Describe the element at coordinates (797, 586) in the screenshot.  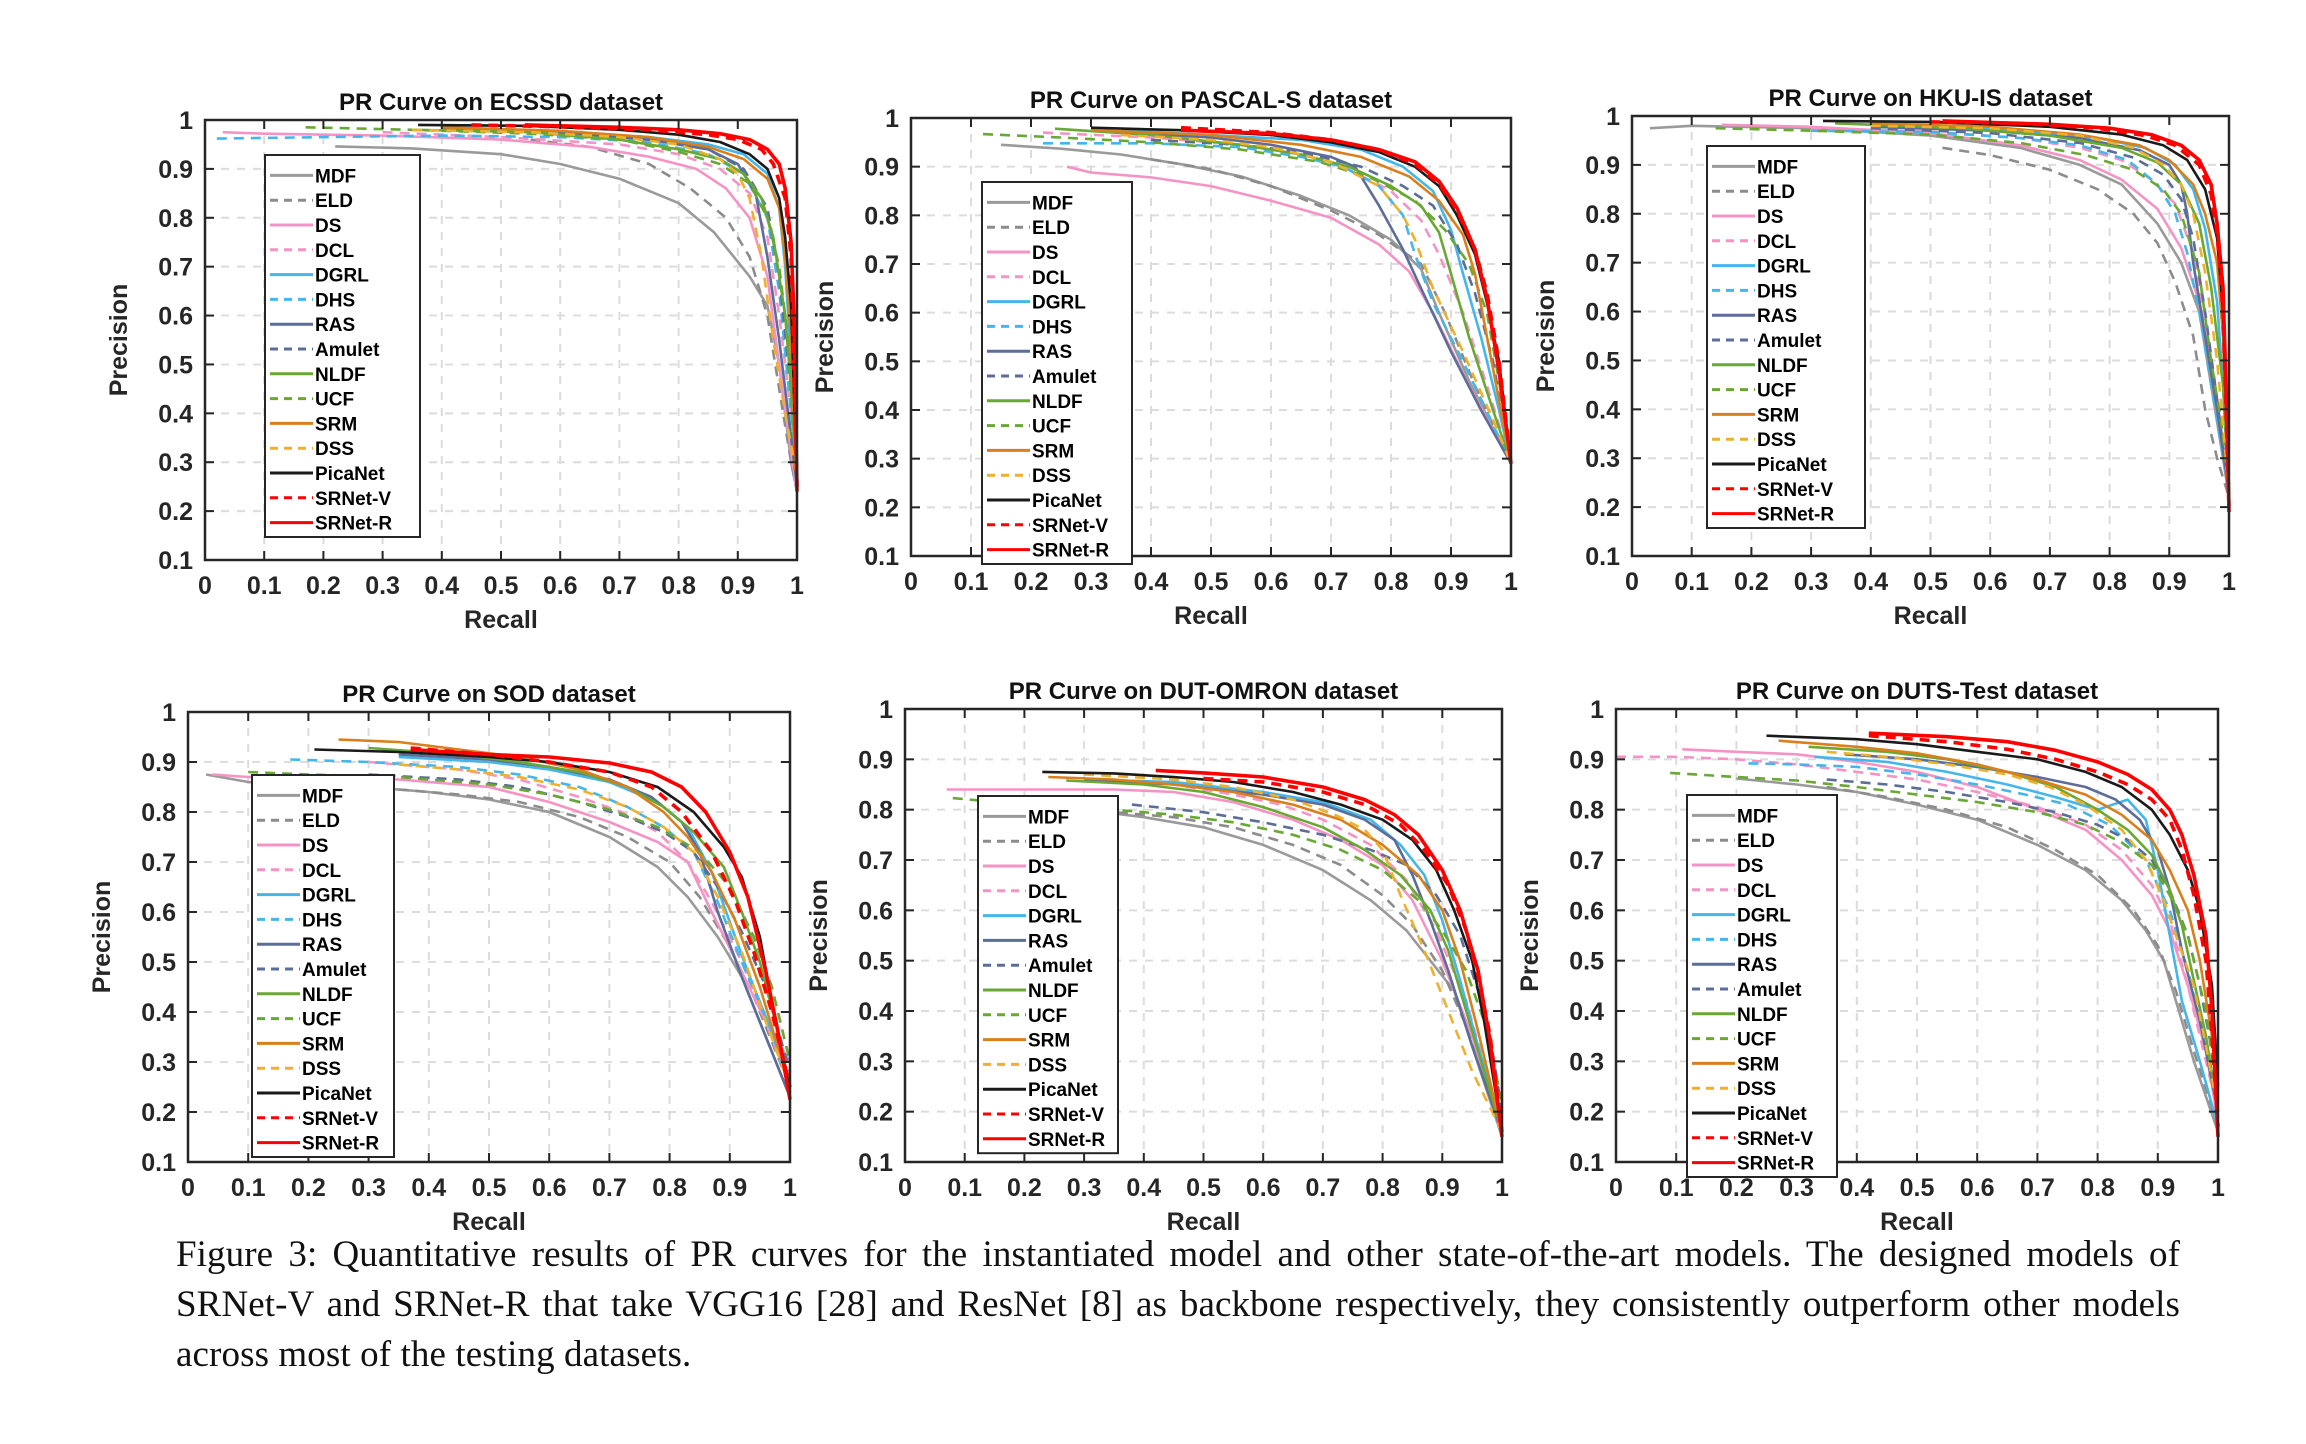
I see `x-tick-label: 1` at that location.